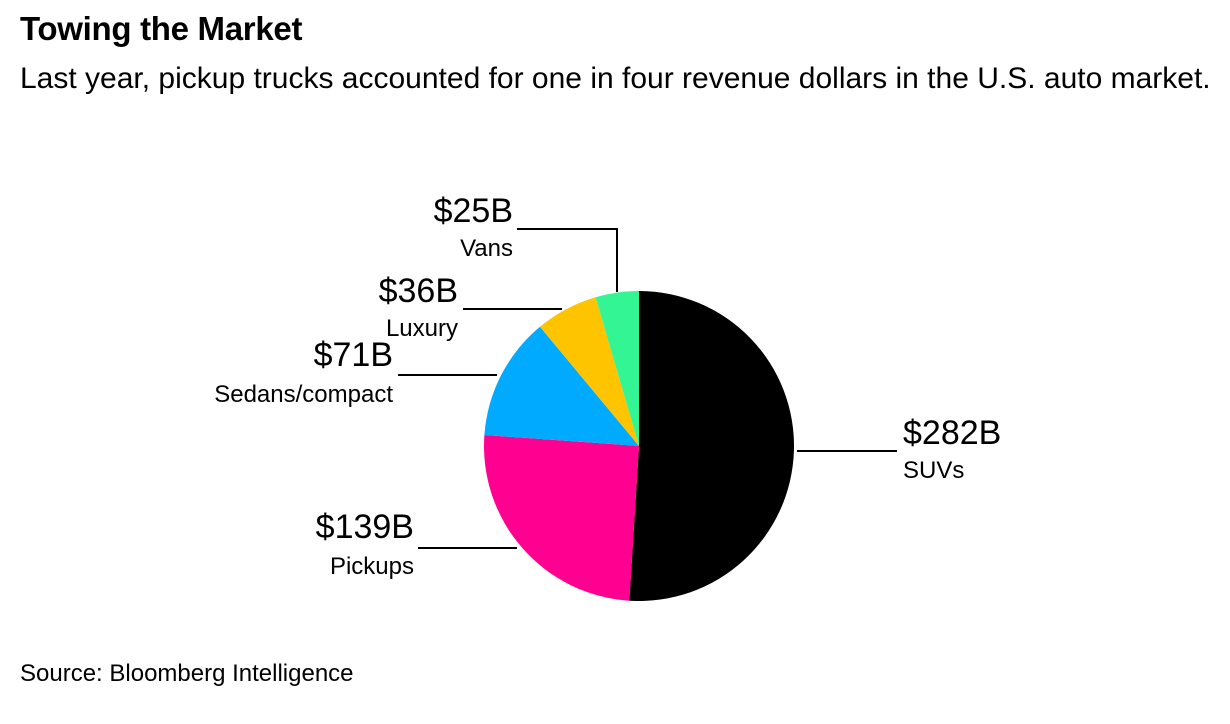 The image size is (1230, 724). What do you see at coordinates (933, 470) in the screenshot?
I see `slice-category-label: SUVs` at bounding box center [933, 470].